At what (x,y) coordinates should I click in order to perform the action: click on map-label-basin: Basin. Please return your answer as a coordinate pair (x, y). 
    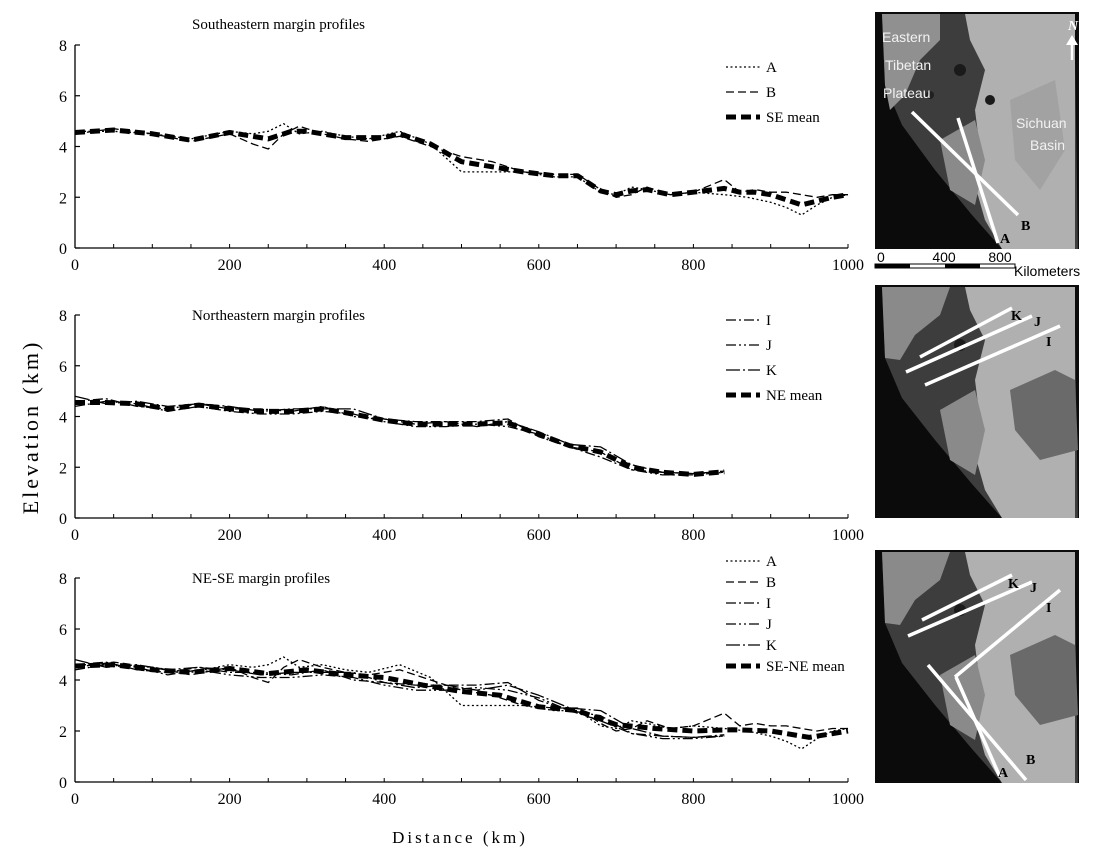
    Looking at the image, I should click on (1047, 145).